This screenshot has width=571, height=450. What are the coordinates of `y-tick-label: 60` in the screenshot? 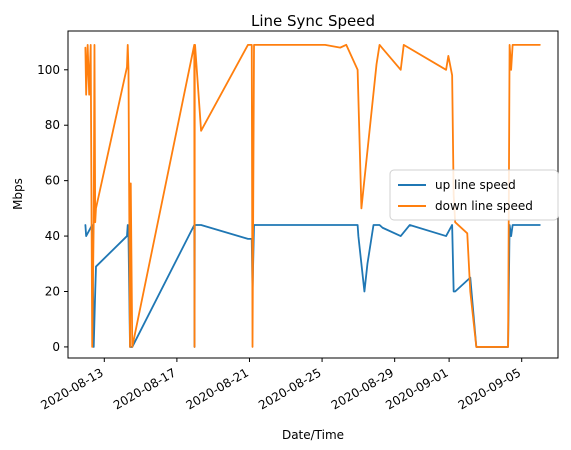 It's located at (52, 181).